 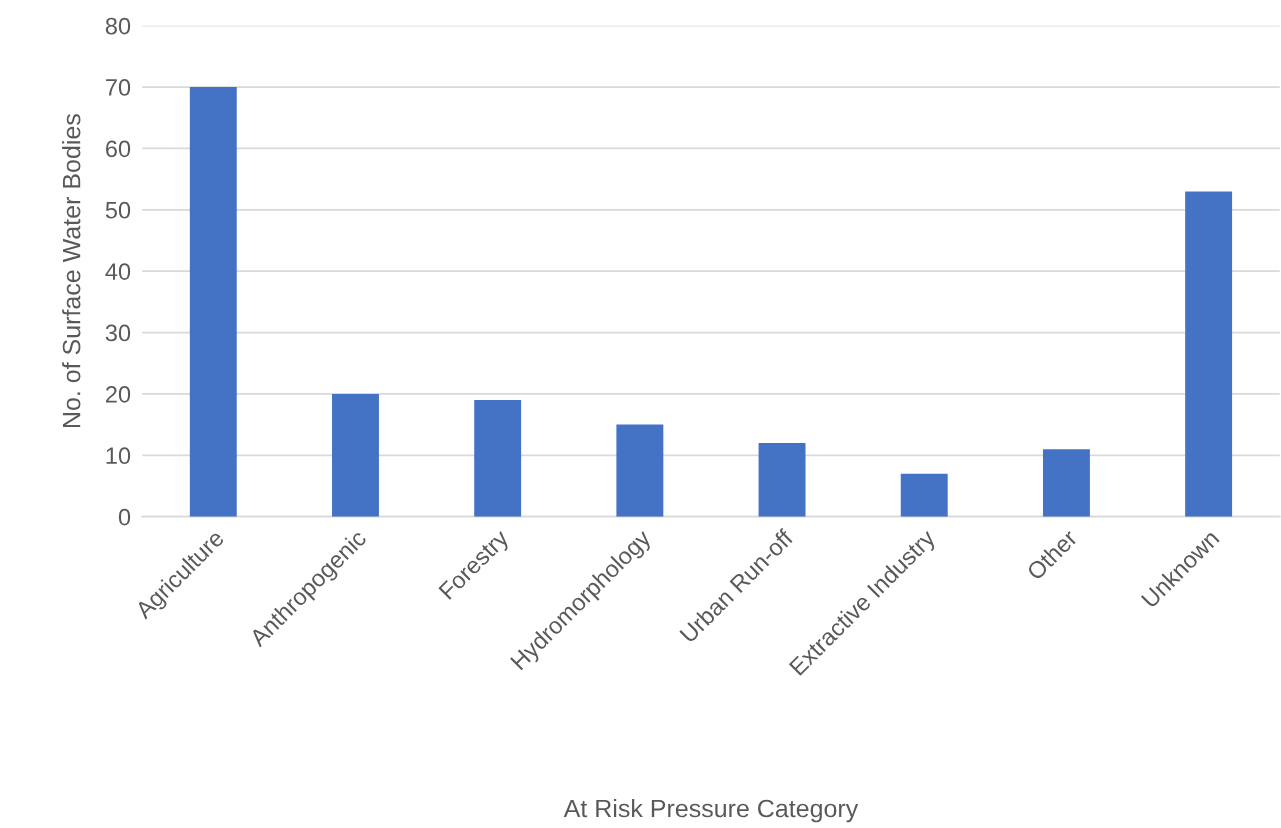 What do you see at coordinates (118, 271) in the screenshot?
I see `y-tick-label: 40` at bounding box center [118, 271].